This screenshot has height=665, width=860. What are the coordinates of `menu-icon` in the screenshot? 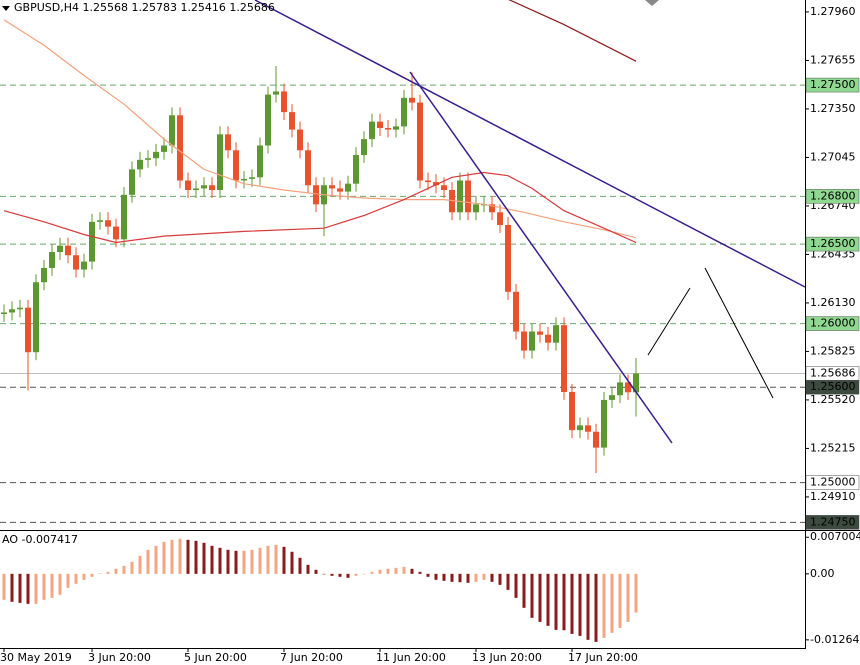 It's located at (6, 8).